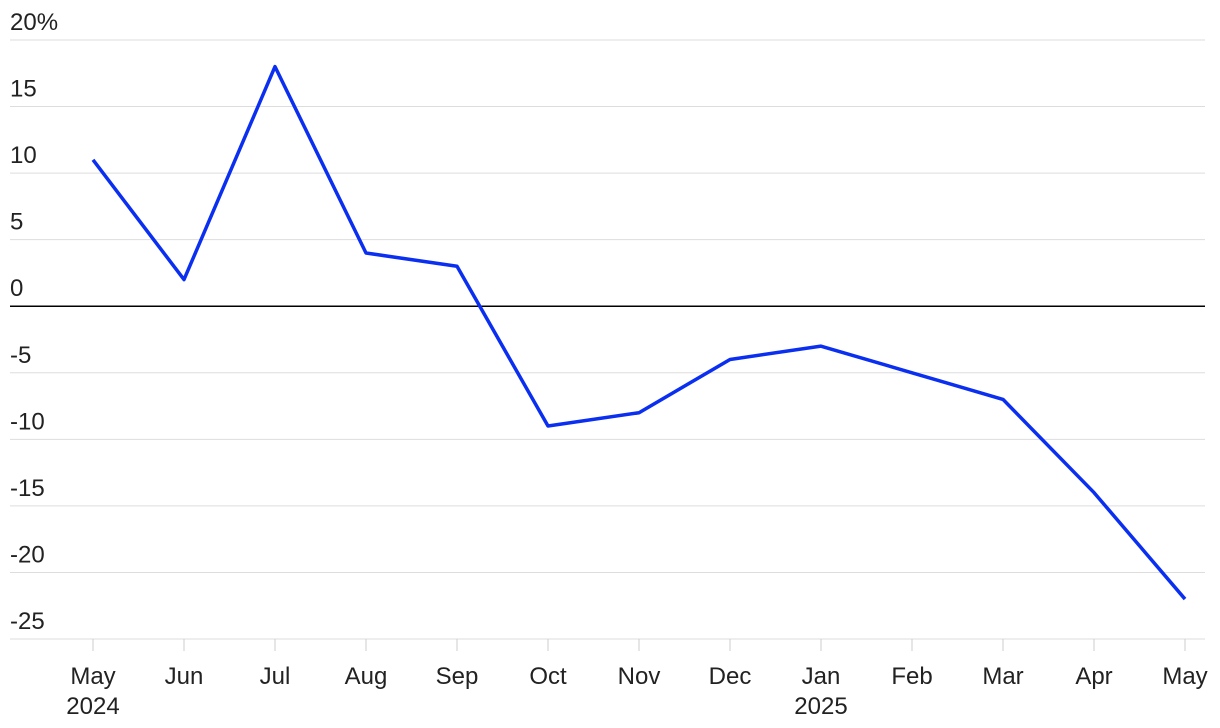 This screenshot has width=1220, height=728. Describe the element at coordinates (16, 288) in the screenshot. I see `y-tick-label: 0` at that location.